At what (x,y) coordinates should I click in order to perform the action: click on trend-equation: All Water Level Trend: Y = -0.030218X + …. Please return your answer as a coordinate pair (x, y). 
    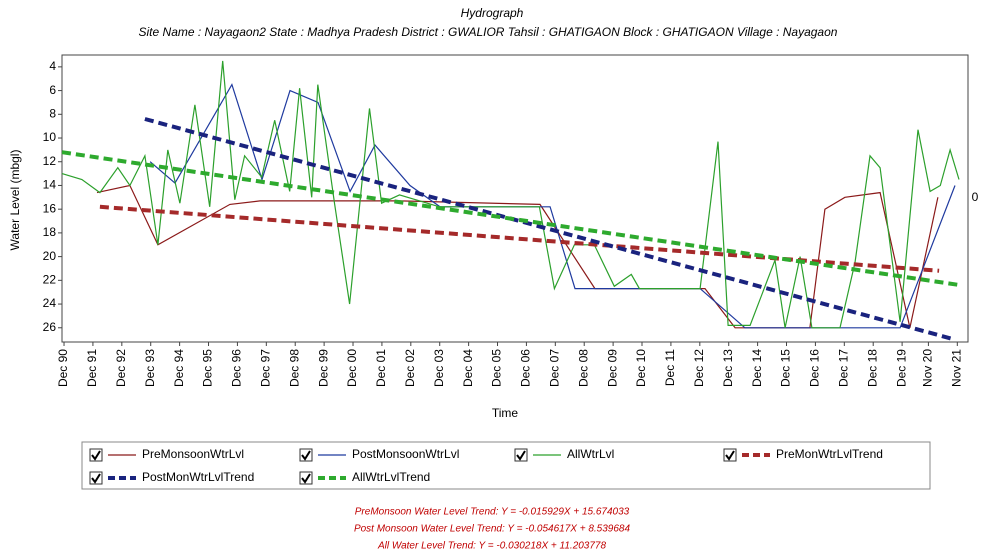
    Looking at the image, I should click on (492, 546).